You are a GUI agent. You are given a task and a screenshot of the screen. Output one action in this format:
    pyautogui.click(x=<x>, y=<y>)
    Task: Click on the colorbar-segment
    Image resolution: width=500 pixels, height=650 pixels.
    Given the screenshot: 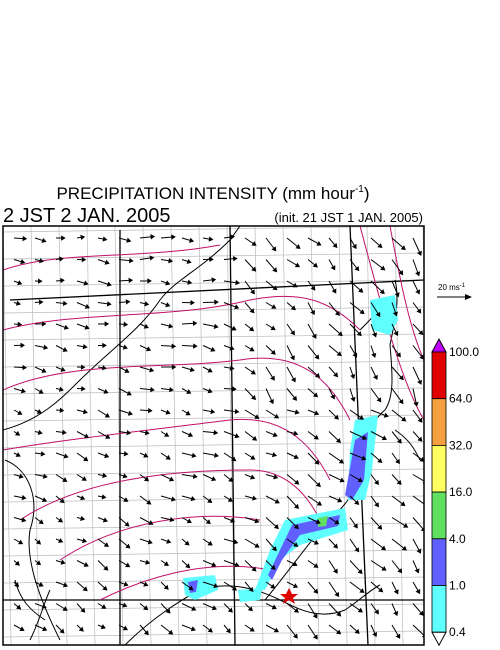 What is the action you would take?
    pyautogui.click(x=439, y=562)
    